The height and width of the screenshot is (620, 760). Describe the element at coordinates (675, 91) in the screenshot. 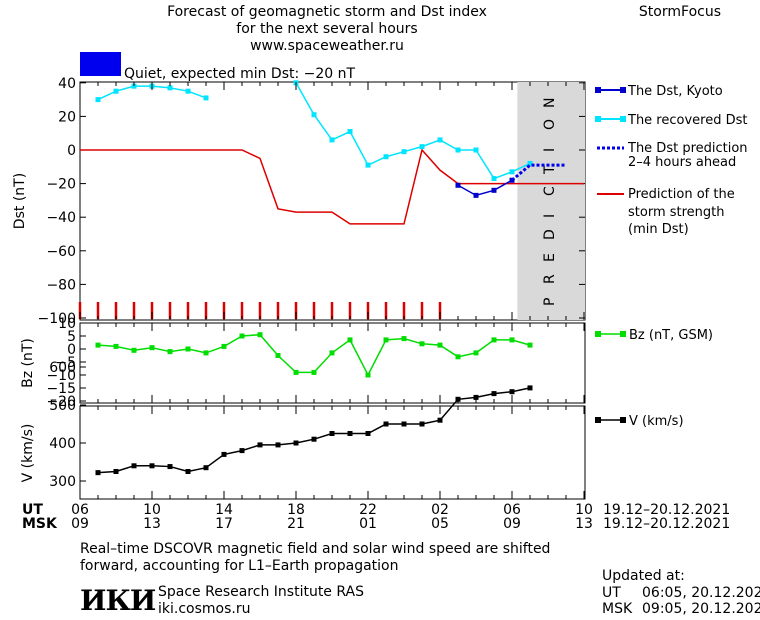

I see `legend-kyoto: The Dst, Kyoto` at that location.